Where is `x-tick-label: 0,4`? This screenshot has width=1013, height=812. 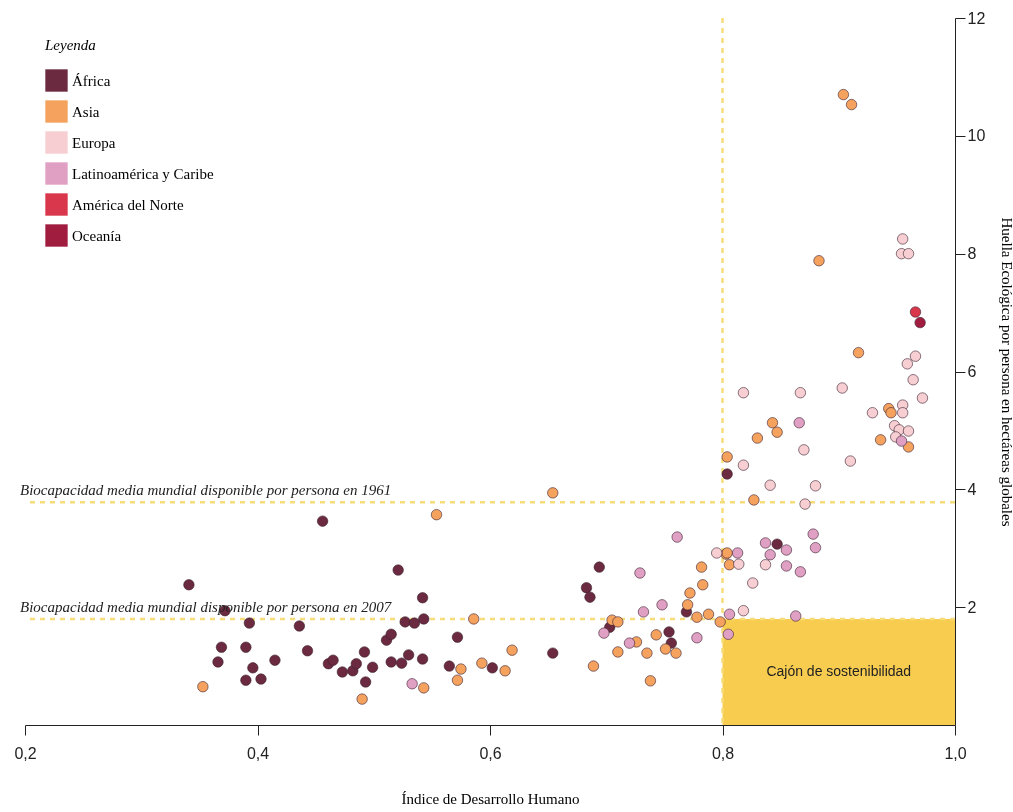
x-tick-label: 0,4 is located at coordinates (258, 753).